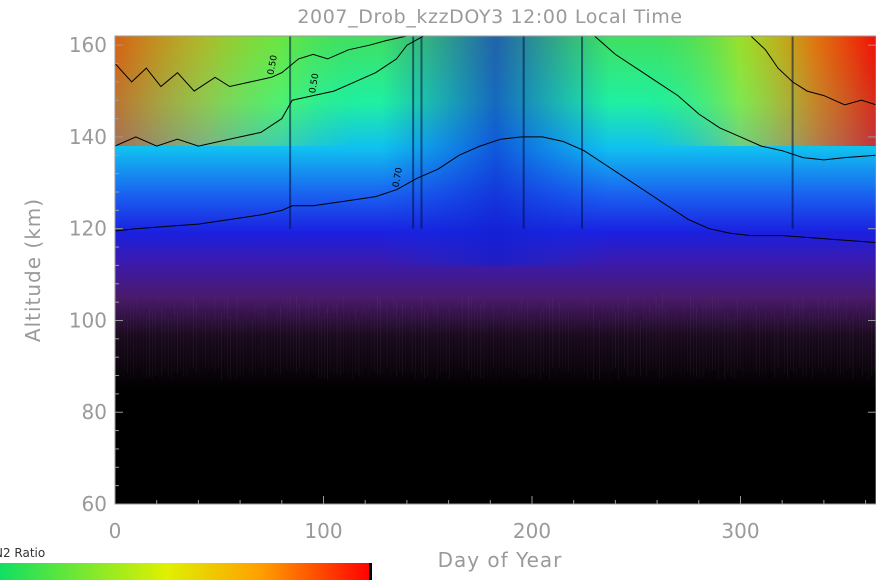 The height and width of the screenshot is (580, 876). What do you see at coordinates (88, 320) in the screenshot?
I see `y-tick-label: 100` at bounding box center [88, 320].